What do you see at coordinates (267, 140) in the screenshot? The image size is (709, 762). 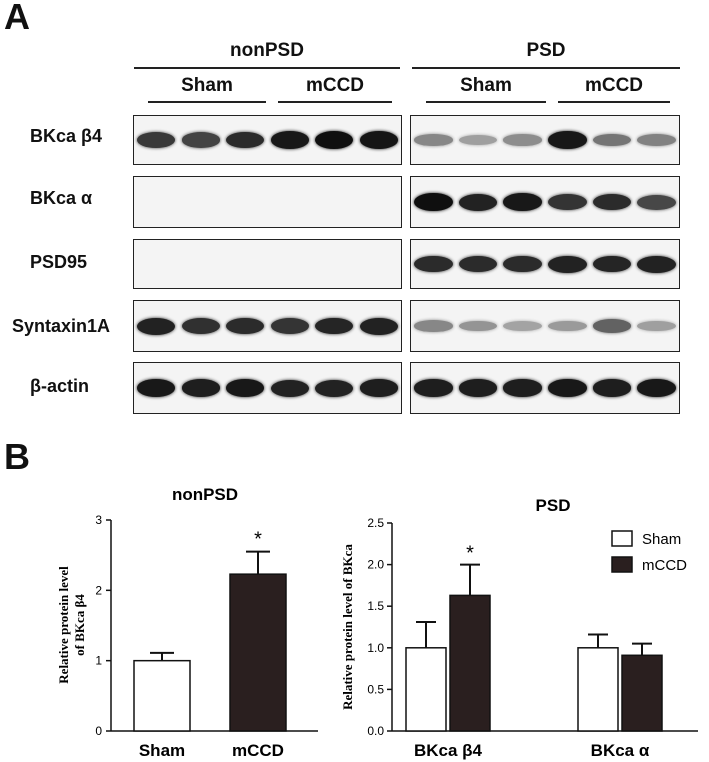 I see `blot-nonpsd-bkca-beta4` at bounding box center [267, 140].